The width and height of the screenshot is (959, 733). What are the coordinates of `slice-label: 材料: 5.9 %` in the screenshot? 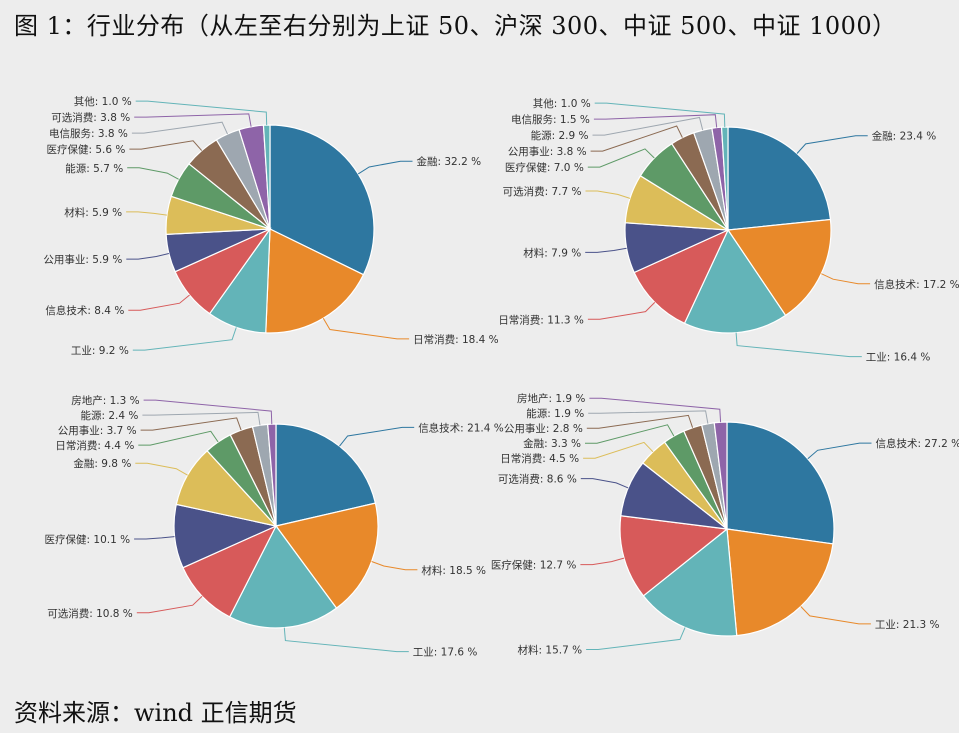 It's located at (93, 212).